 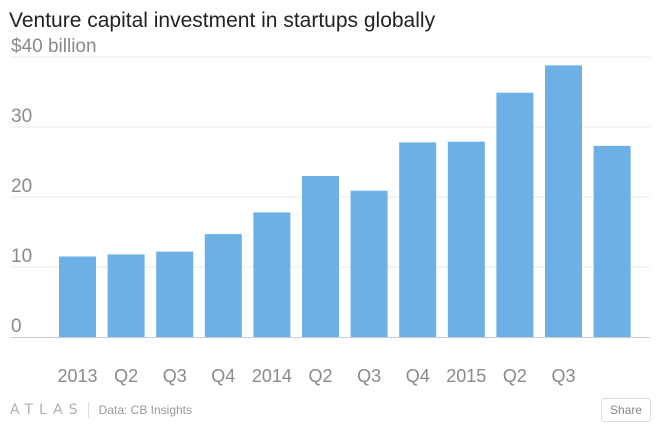 I want to click on data-source: Data: CB Insights, so click(x=145, y=410).